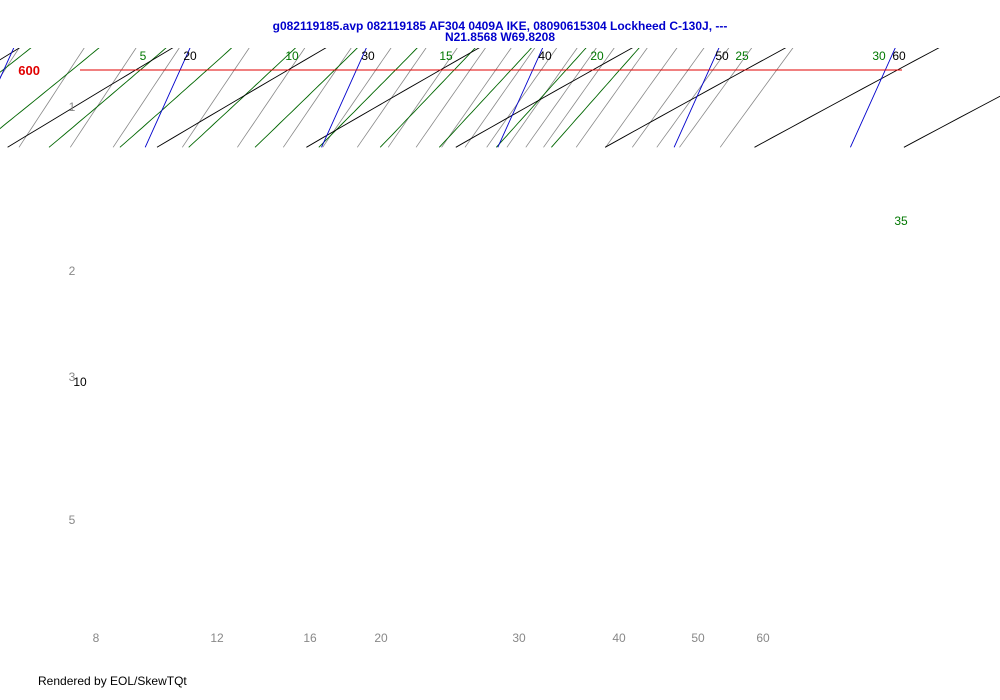 The height and width of the screenshot is (700, 1000). What do you see at coordinates (96, 638) in the screenshot?
I see `mixing-ratio-label: 8` at bounding box center [96, 638].